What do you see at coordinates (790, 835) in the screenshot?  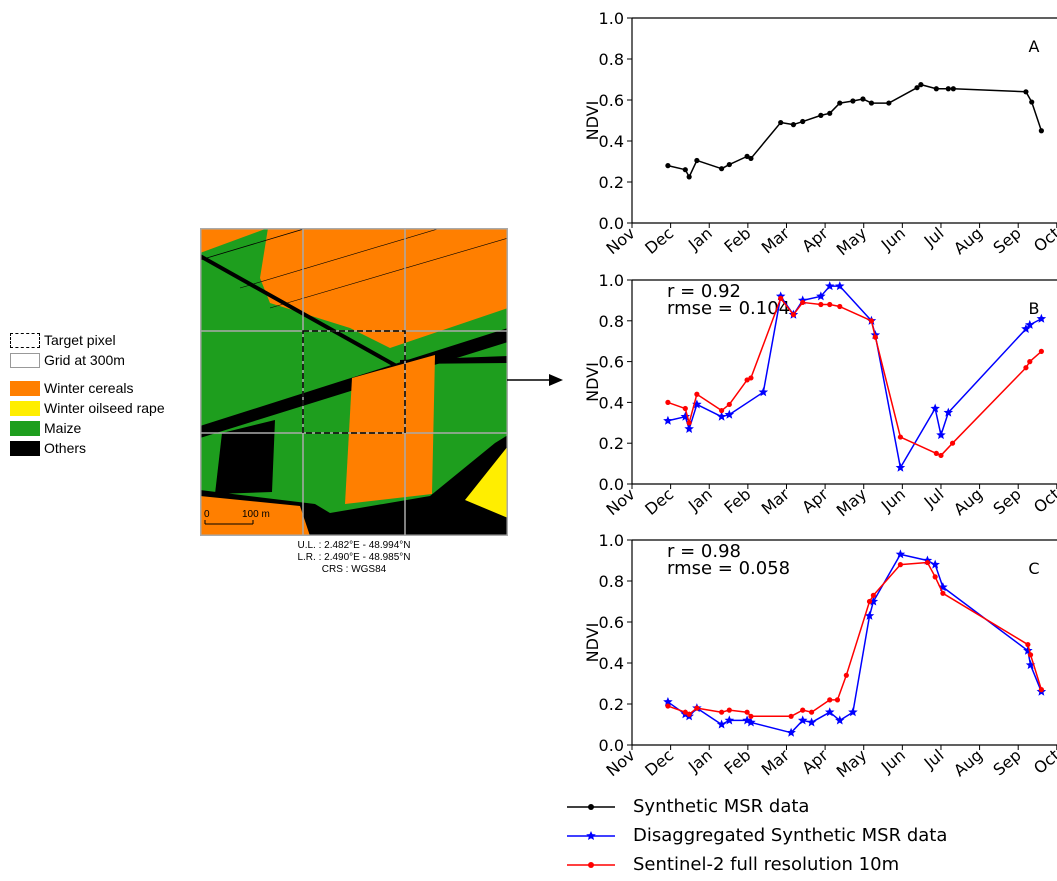 I see `legend-label: Disaggregated Synthetic MSR data` at bounding box center [790, 835].